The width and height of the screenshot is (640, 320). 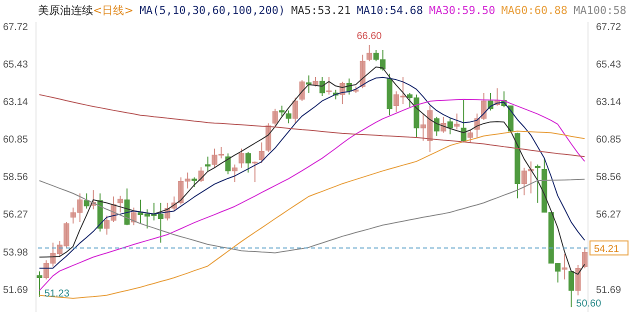 What do you see at coordinates (369, 36) in the screenshot?
I see `annotation: 66.60` at bounding box center [369, 36].